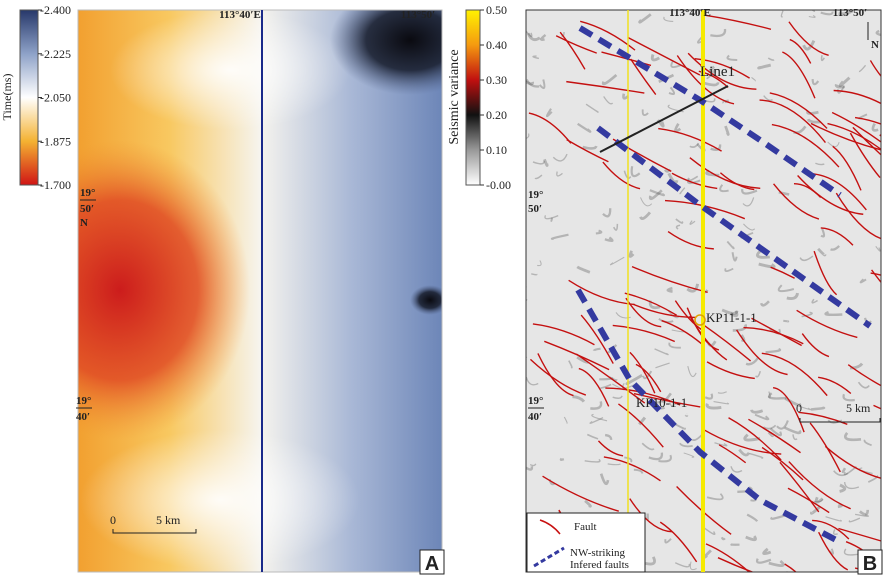 Image resolution: width=886 pixels, height=578 pixels. I want to click on colorbar-tick-label: 0.20, so click(496, 115).